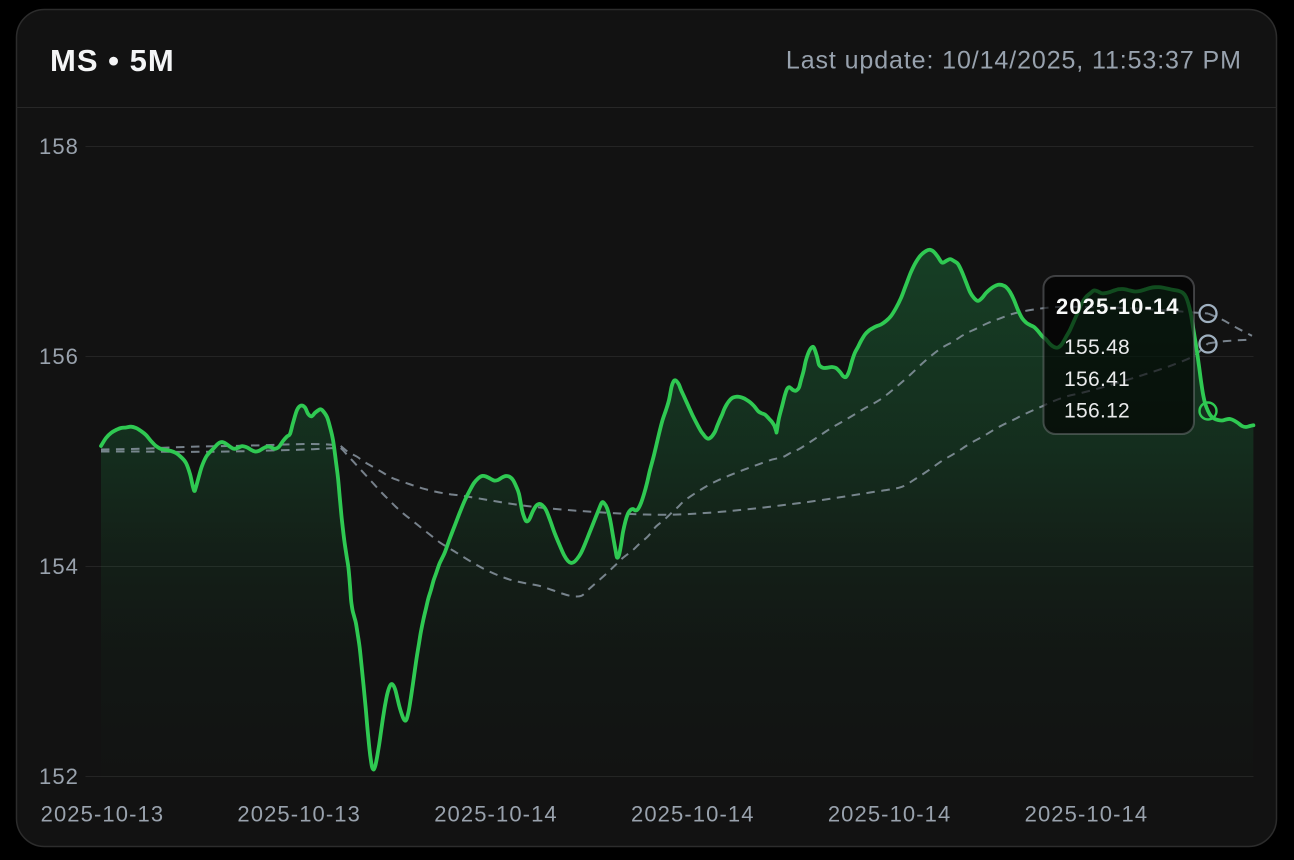  Describe the element at coordinates (1097, 411) in the screenshot. I see `svg-text: 156.12` at that location.